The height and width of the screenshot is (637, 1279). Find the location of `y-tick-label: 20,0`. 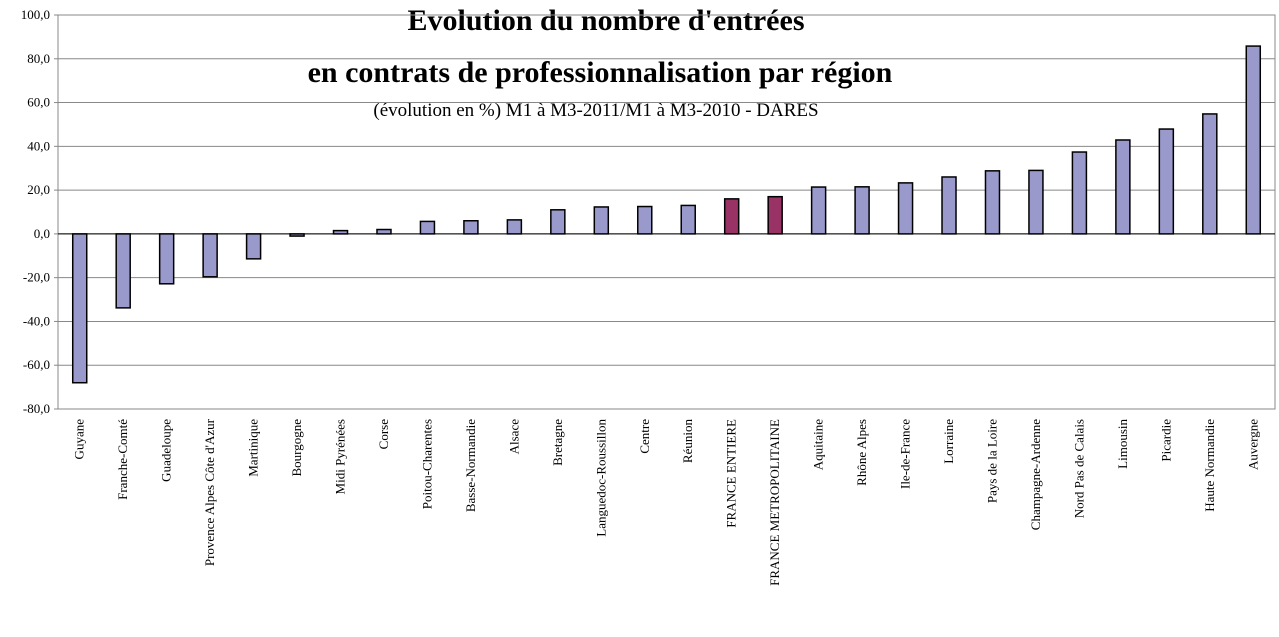

y-tick-label: 20,0 is located at coordinates (38, 189).